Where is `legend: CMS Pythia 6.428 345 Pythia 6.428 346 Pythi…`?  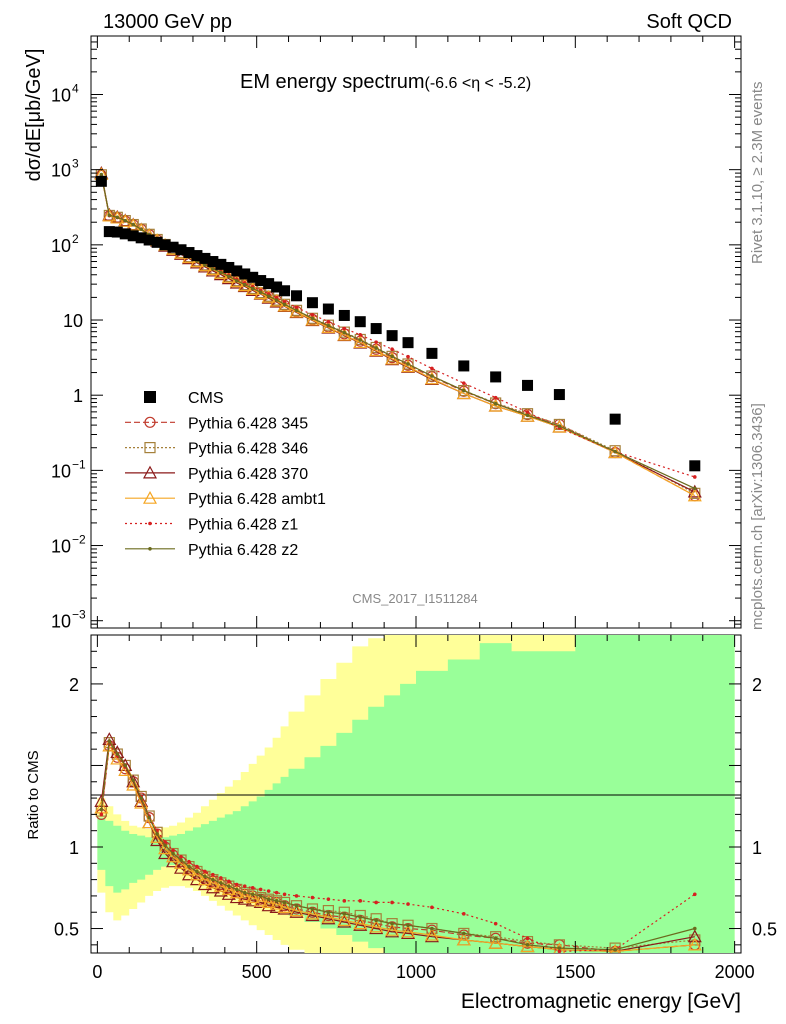
legend: CMS Pythia 6.428 345 Pythia 6.428 346 Pythi… is located at coordinates (225, 474).